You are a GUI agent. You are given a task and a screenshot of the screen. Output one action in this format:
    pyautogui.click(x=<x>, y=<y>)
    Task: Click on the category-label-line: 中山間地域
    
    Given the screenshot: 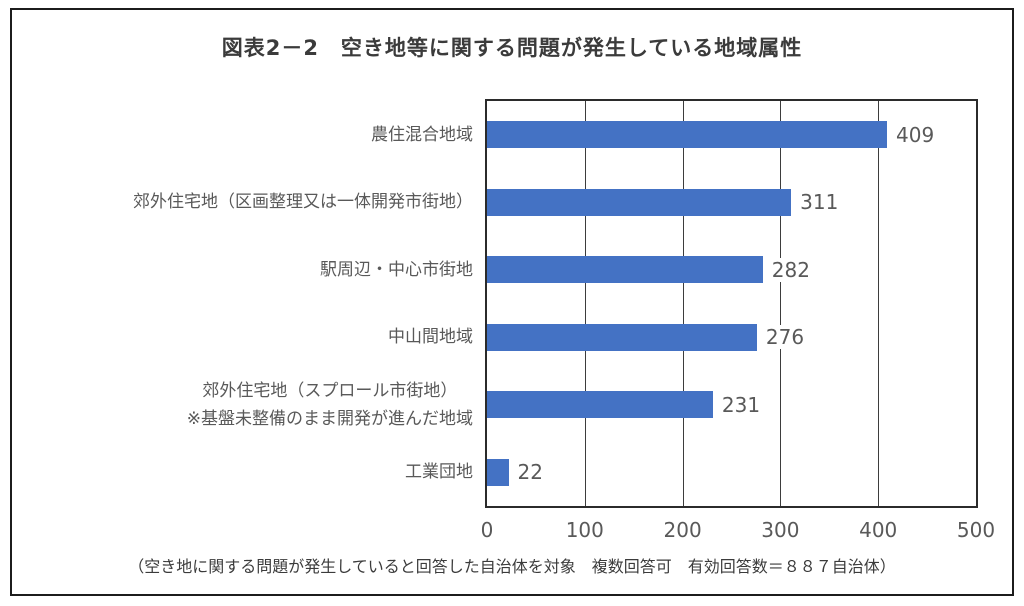 What is the action you would take?
    pyautogui.click(x=430, y=337)
    